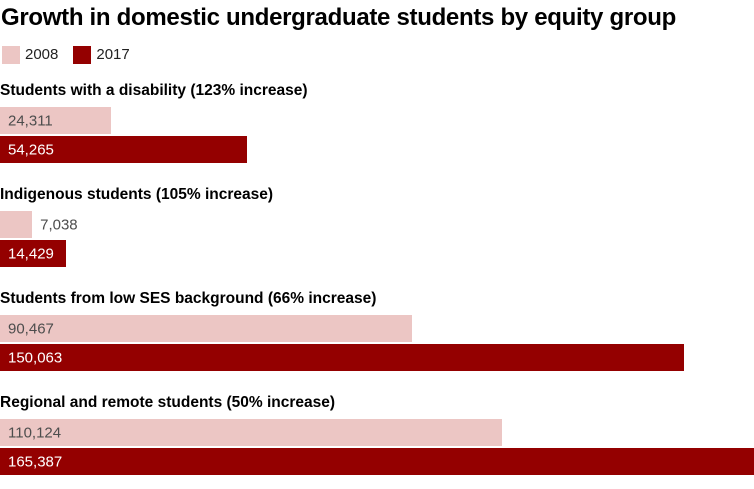 This screenshot has width=754, height=489. I want to click on bar-row: 165,387, so click(377, 461).